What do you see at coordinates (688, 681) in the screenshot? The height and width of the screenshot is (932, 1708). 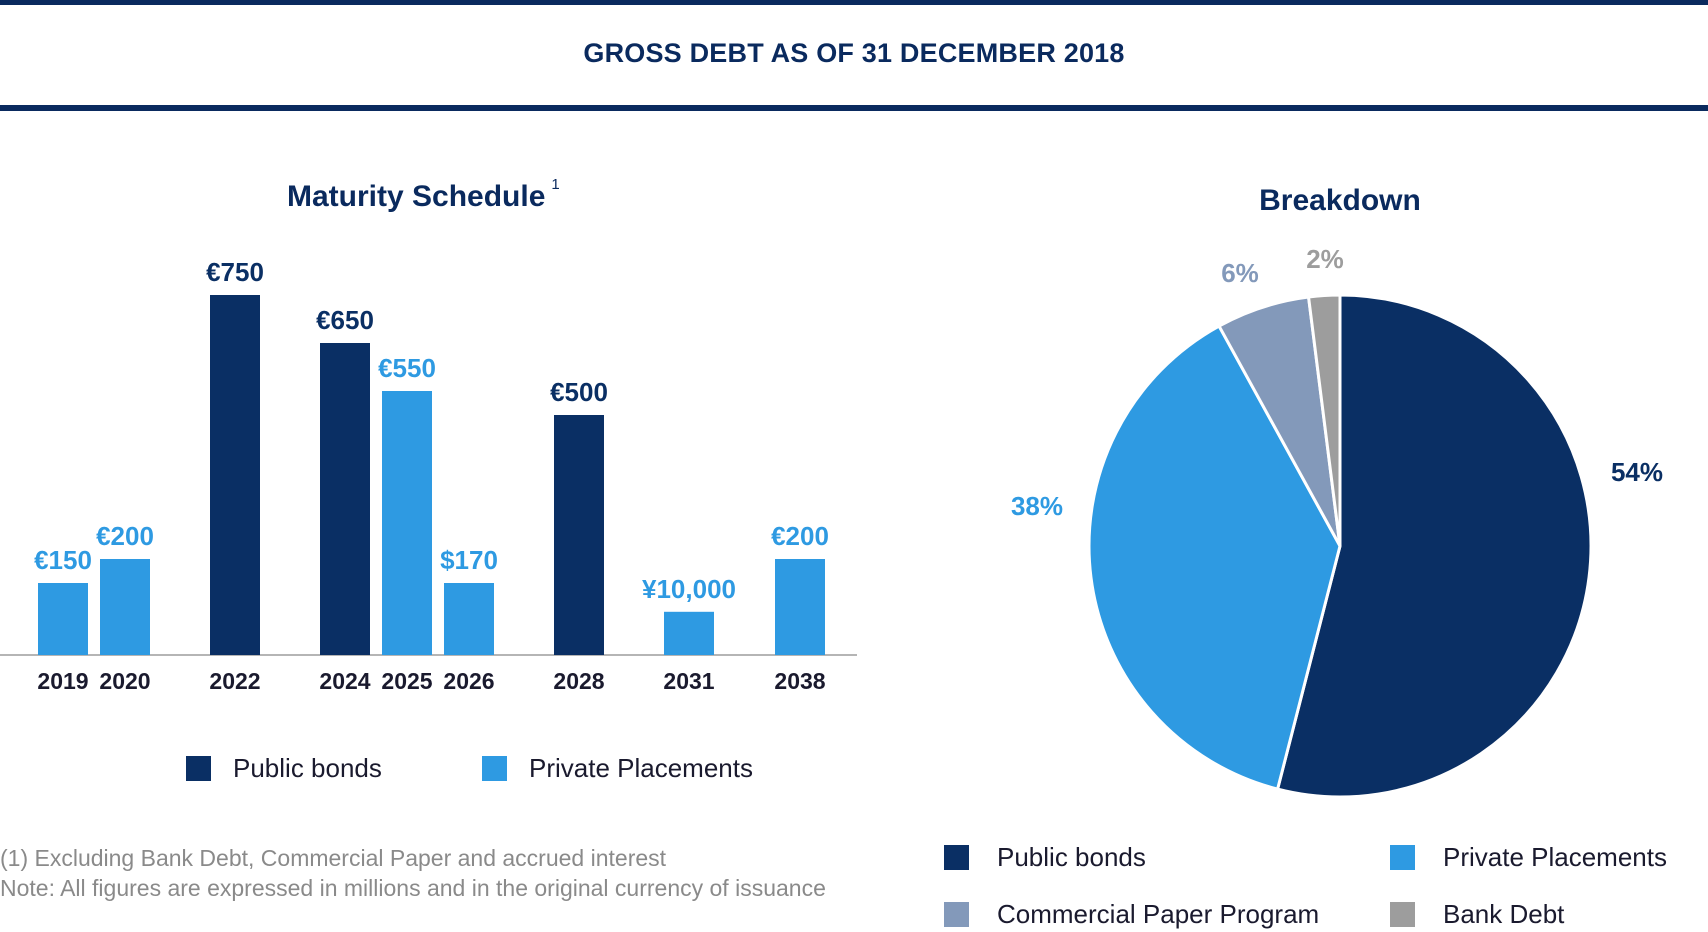 I see `x-tick-label-2031: 2031` at bounding box center [688, 681].